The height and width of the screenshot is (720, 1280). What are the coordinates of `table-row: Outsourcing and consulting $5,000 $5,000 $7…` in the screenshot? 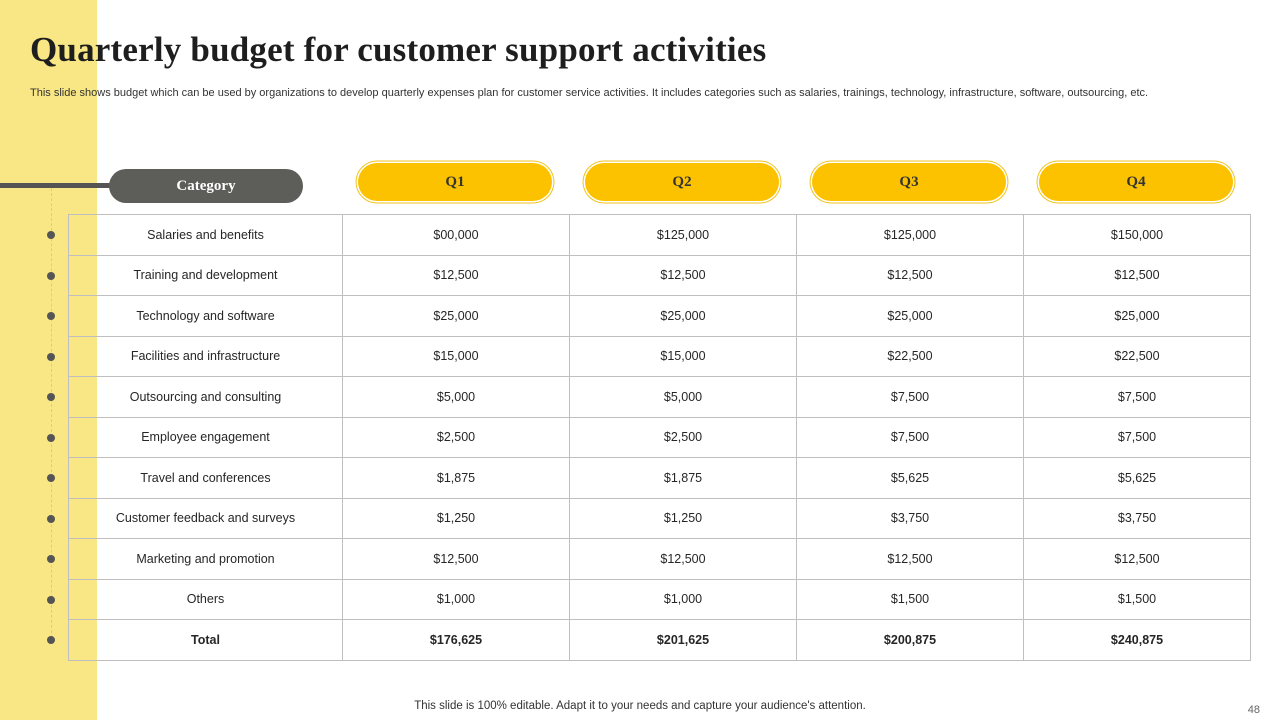 It's located at (659, 397).